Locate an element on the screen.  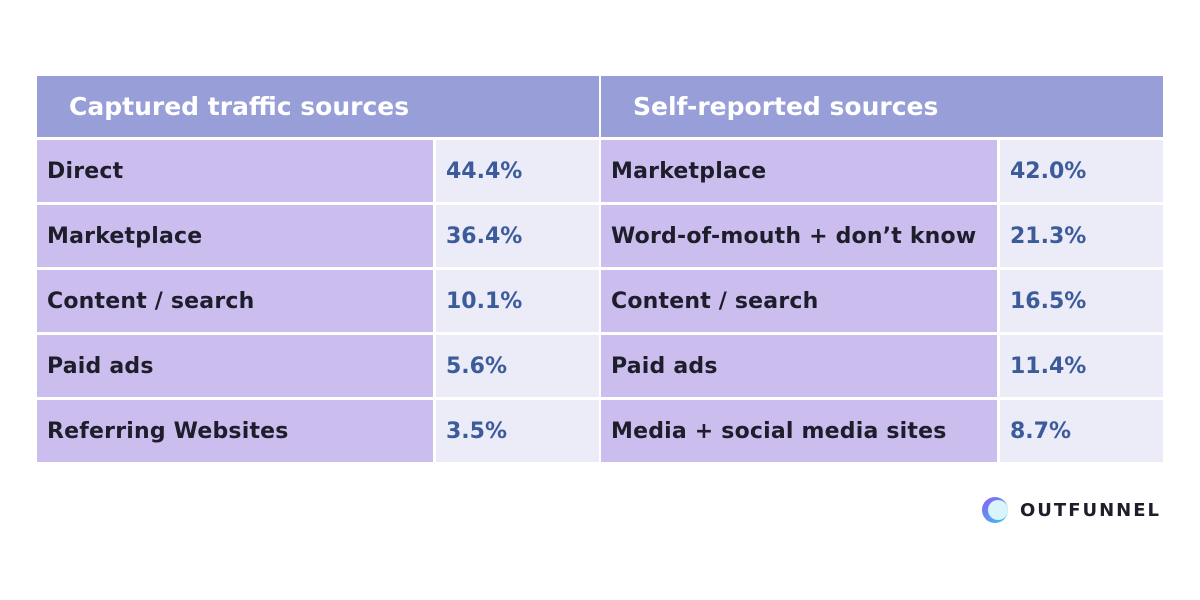
row-value: 5.6% is located at coordinates (517, 366).